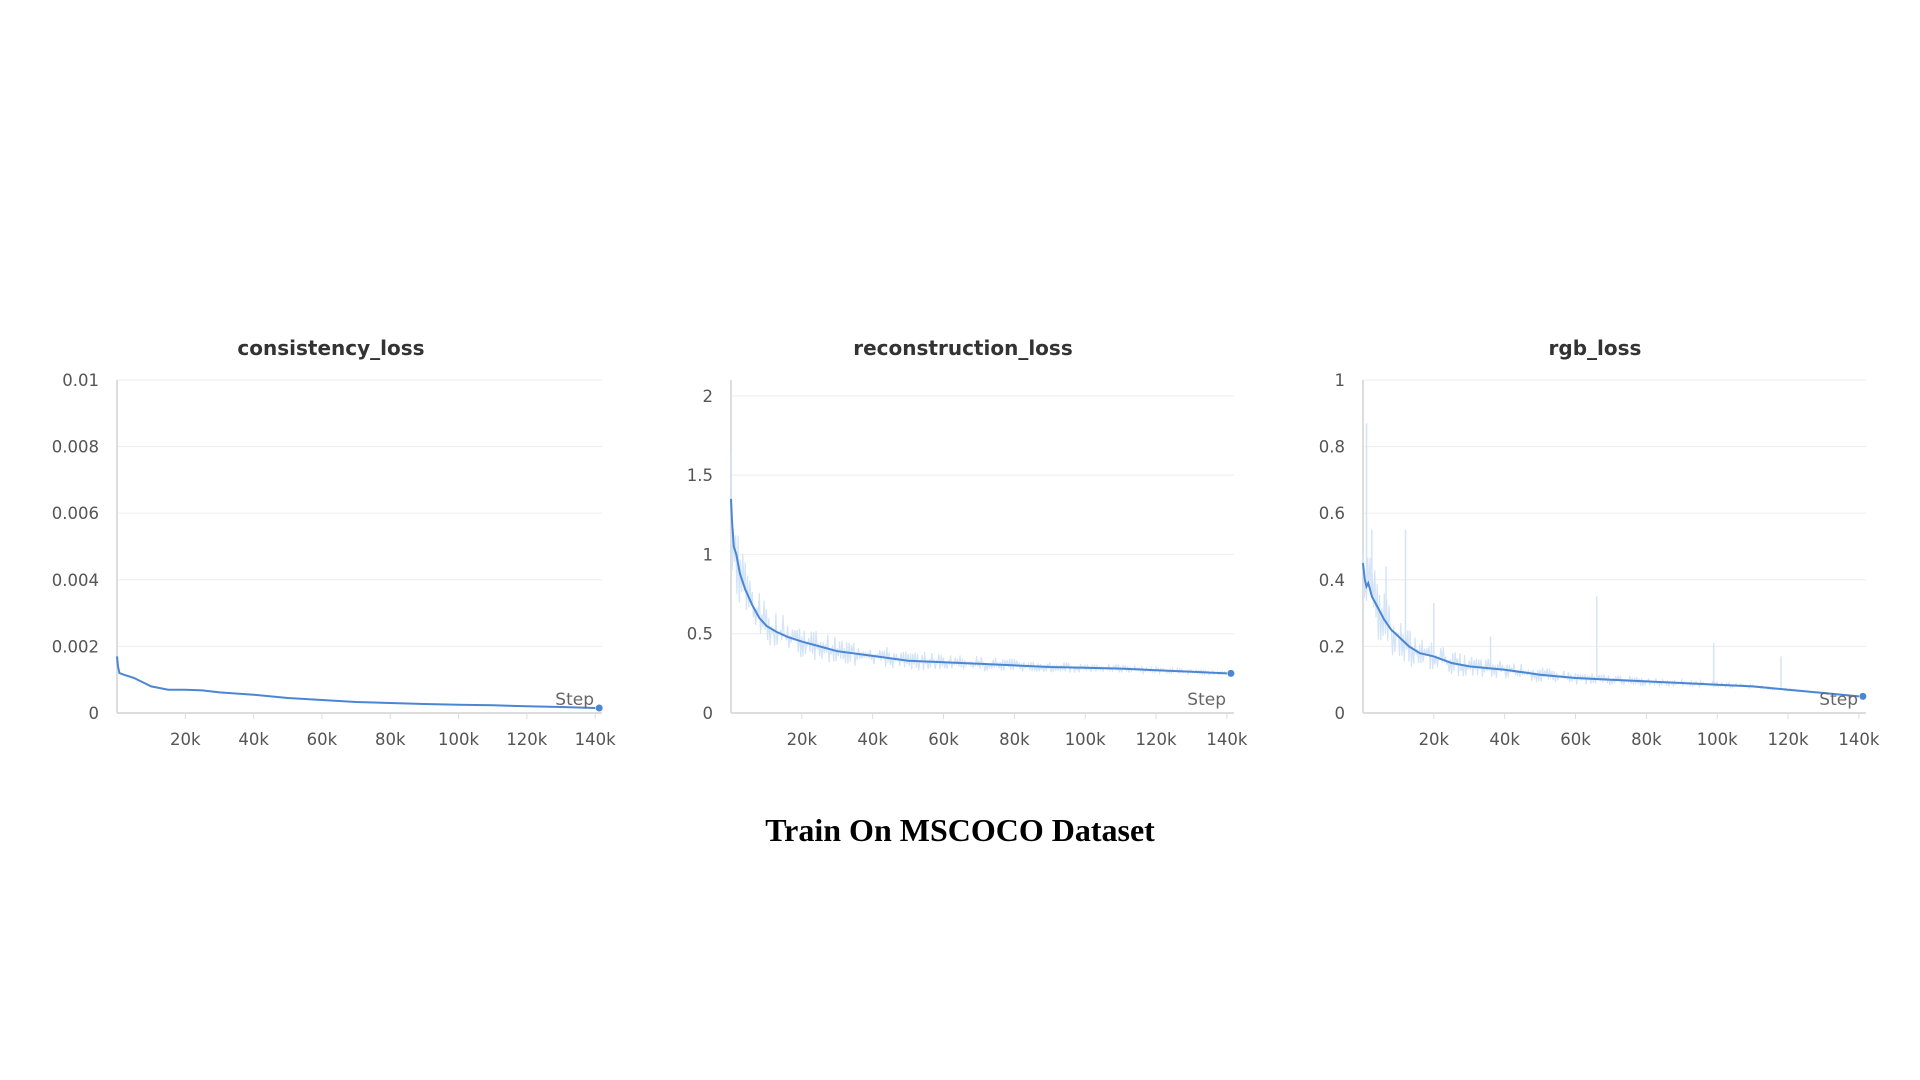 Image resolution: width=1920 pixels, height=1080 pixels. I want to click on y-tick-label: 0.2, so click(1332, 646).